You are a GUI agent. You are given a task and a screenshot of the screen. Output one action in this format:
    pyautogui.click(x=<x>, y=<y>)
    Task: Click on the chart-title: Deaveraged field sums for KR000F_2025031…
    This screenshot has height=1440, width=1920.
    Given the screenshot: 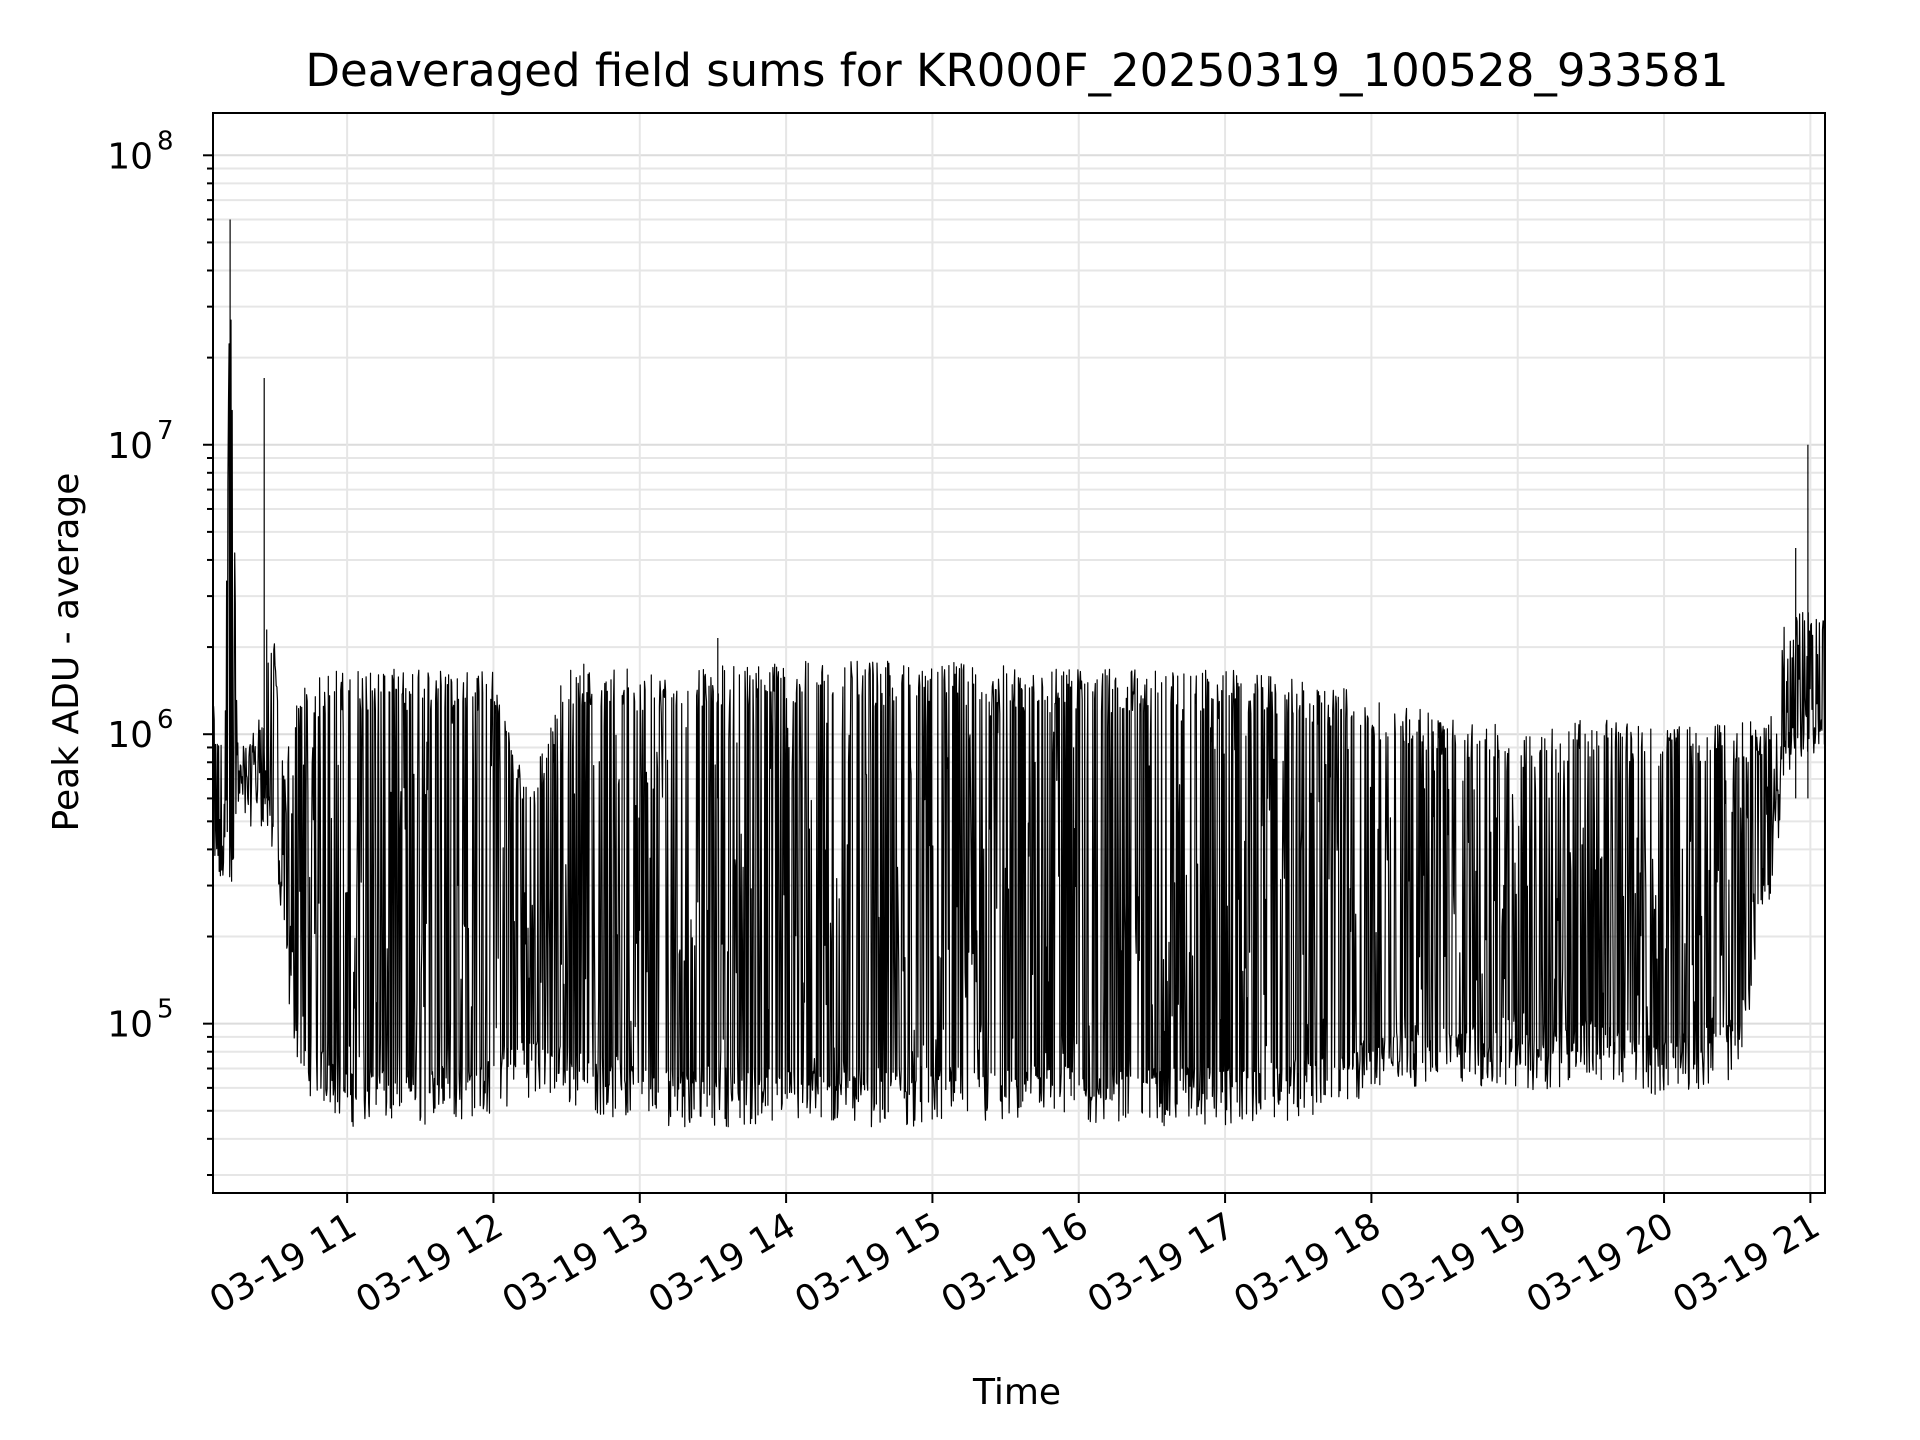 What is the action you would take?
    pyautogui.click(x=1016, y=70)
    